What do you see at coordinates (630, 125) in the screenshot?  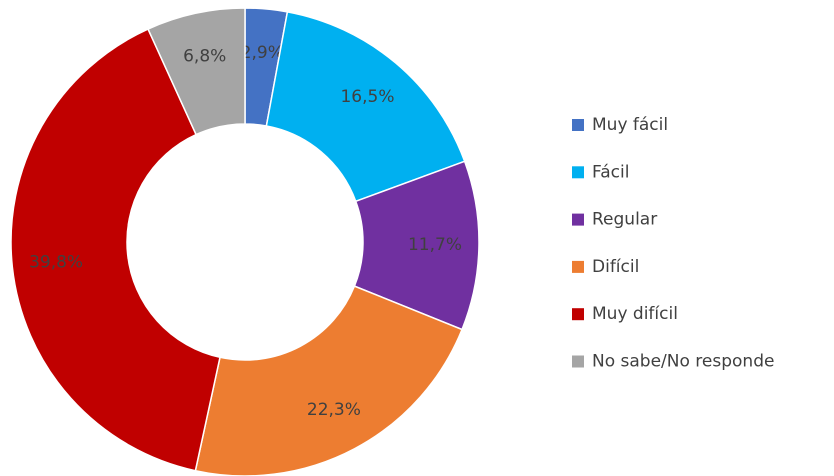 I see `legend-label: Muy fácil` at bounding box center [630, 125].